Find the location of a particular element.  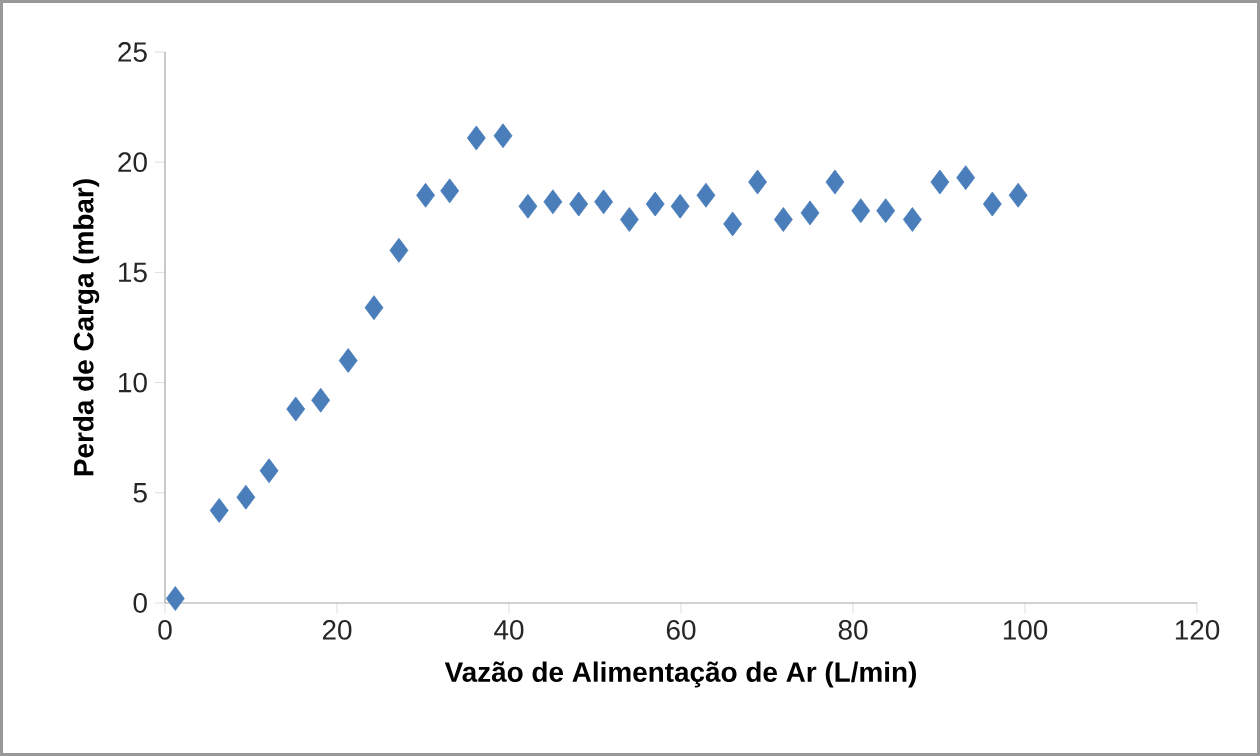

x-axis-title: Vazão de Alimentação de Ar (L/min) is located at coordinates (680, 674).